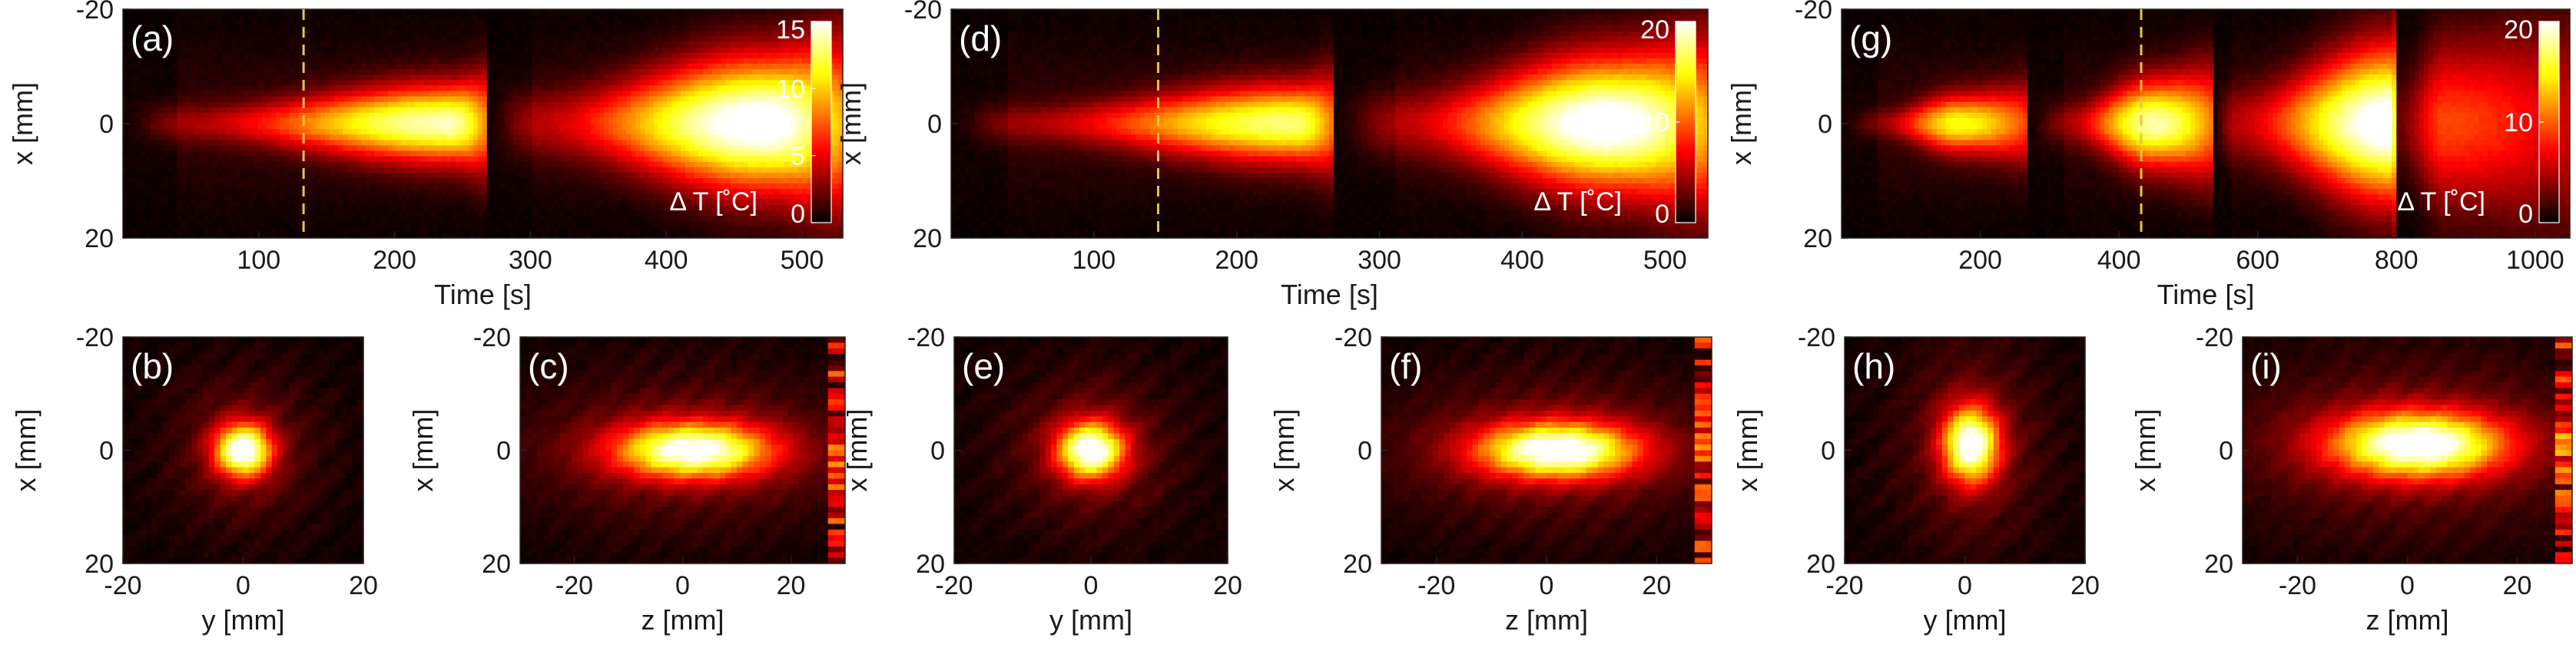 Image resolution: width=2576 pixels, height=651 pixels. I want to click on colorbar-tick-label: 15, so click(790, 30).